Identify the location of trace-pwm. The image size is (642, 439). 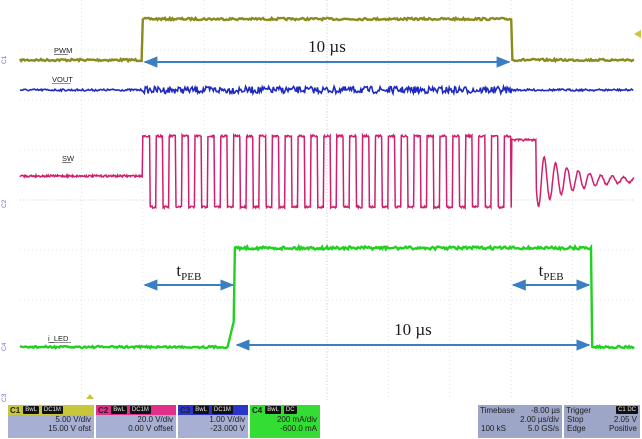
(326, 39).